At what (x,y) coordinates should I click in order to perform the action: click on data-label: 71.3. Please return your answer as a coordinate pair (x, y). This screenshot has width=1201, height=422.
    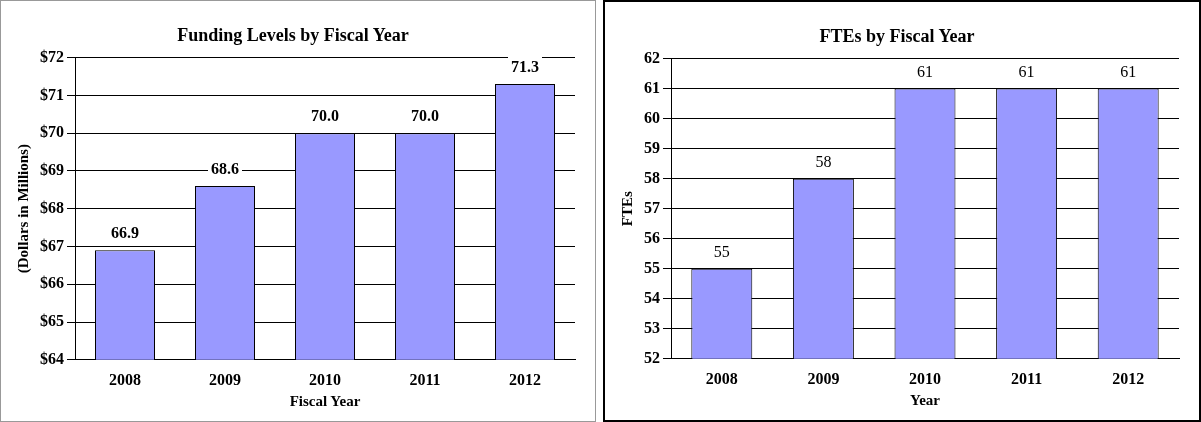
    Looking at the image, I should click on (525, 67).